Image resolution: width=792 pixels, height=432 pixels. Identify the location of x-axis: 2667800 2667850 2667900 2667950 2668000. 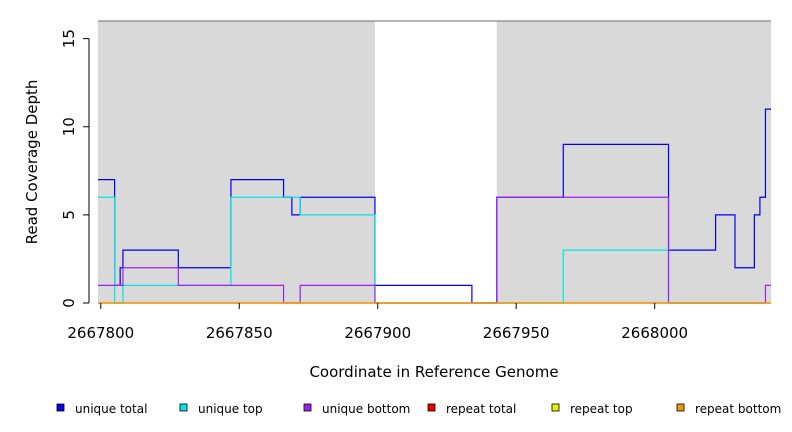
(377, 322).